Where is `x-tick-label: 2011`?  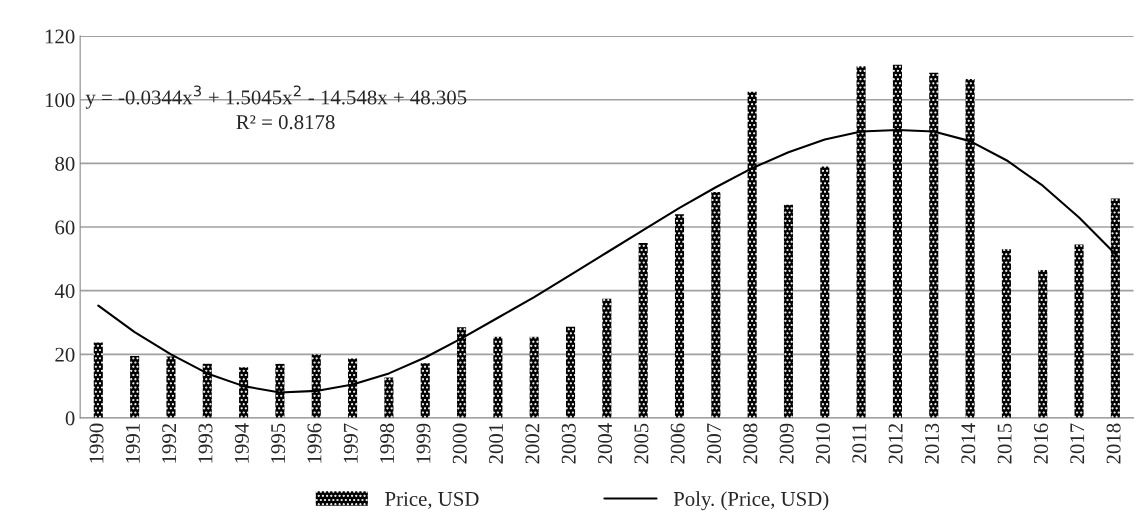 x-tick-label: 2011 is located at coordinates (859, 443).